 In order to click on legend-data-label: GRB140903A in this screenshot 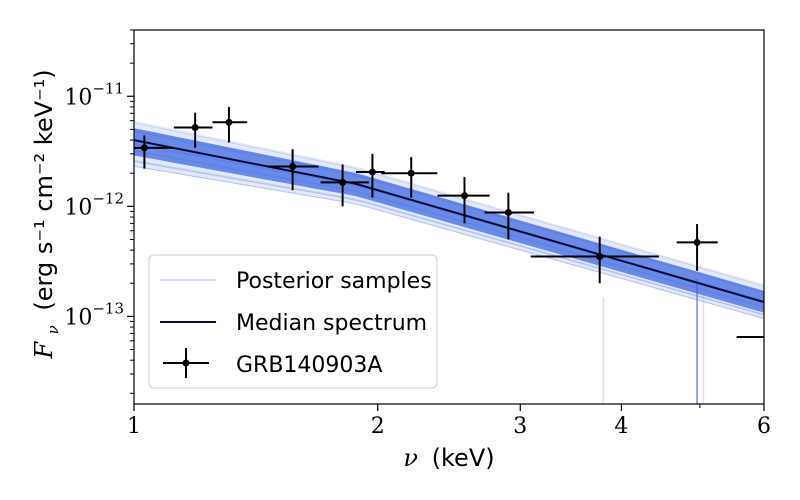, I will do `click(309, 365)`.